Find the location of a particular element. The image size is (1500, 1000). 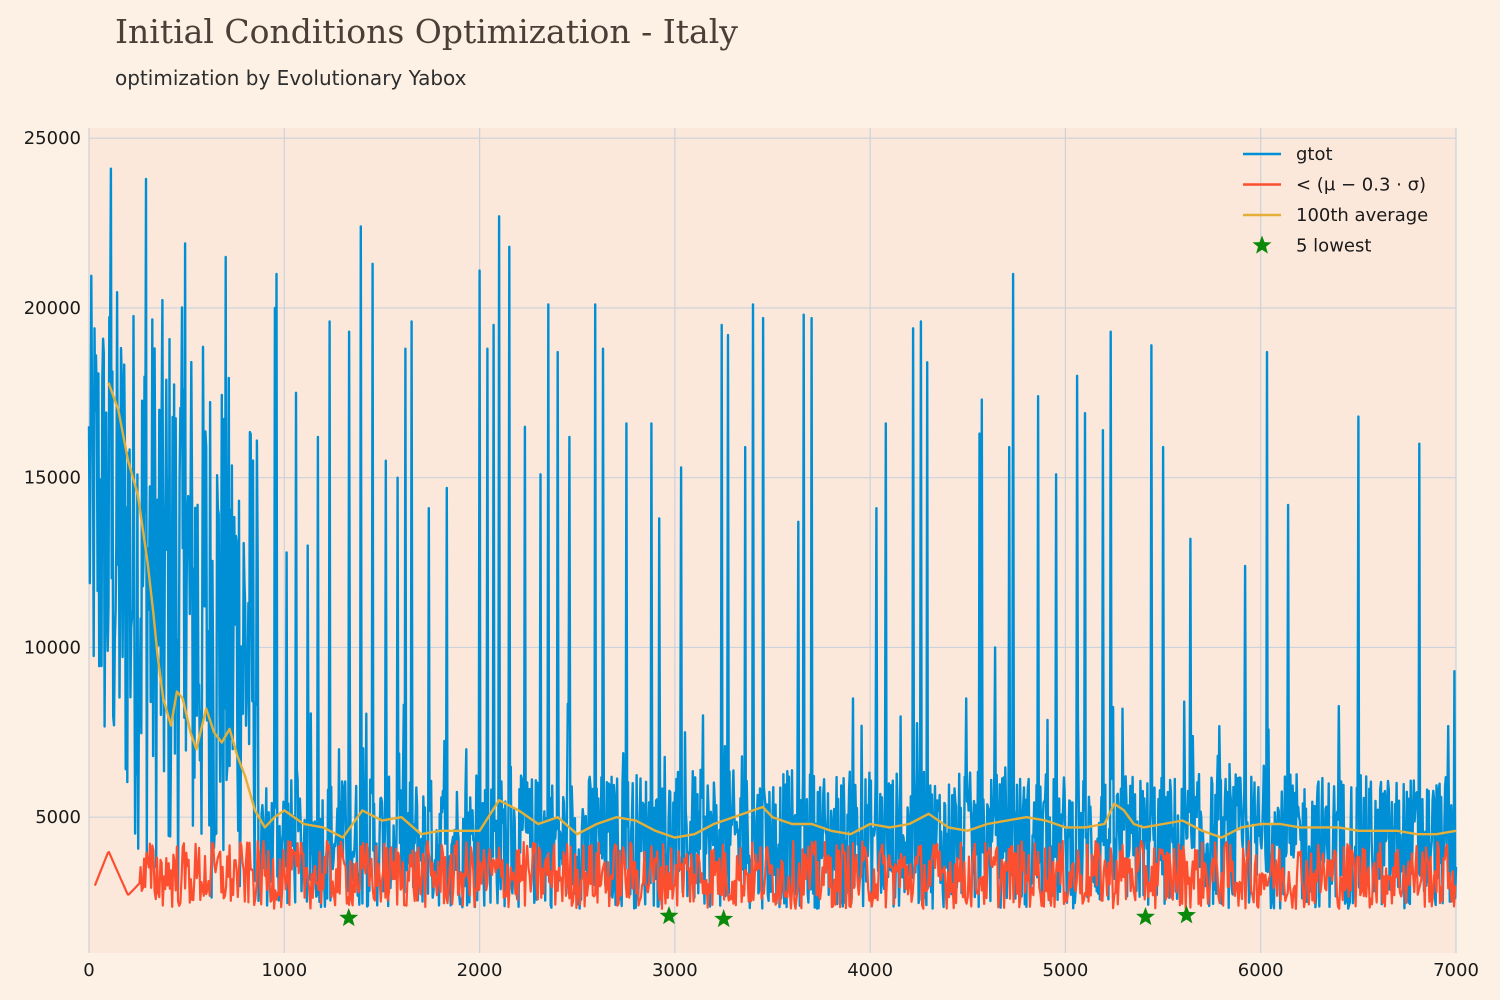

legend-label: 100th average is located at coordinates (1362, 215).